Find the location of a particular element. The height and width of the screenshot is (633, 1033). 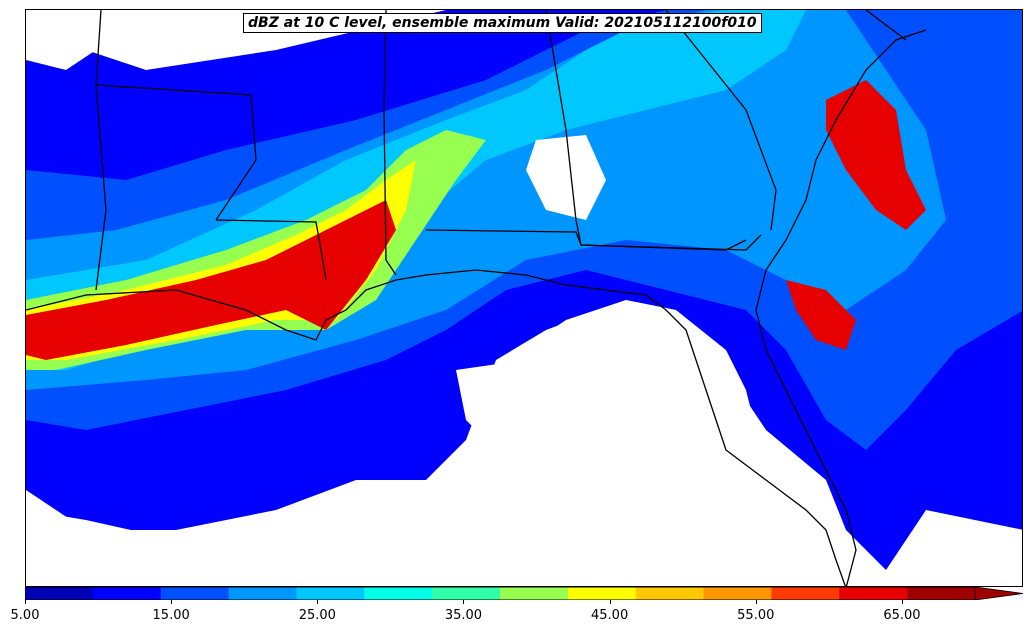

state-line-ga-fl is located at coordinates (671, 242).